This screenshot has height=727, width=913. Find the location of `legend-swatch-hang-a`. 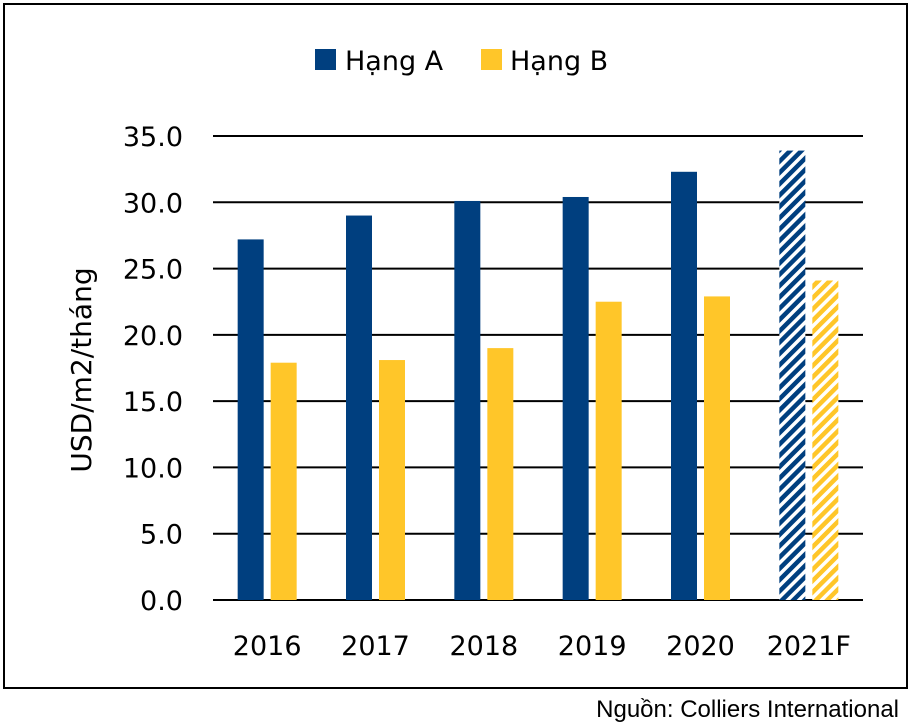

legend-swatch-hang-a is located at coordinates (325, 59).